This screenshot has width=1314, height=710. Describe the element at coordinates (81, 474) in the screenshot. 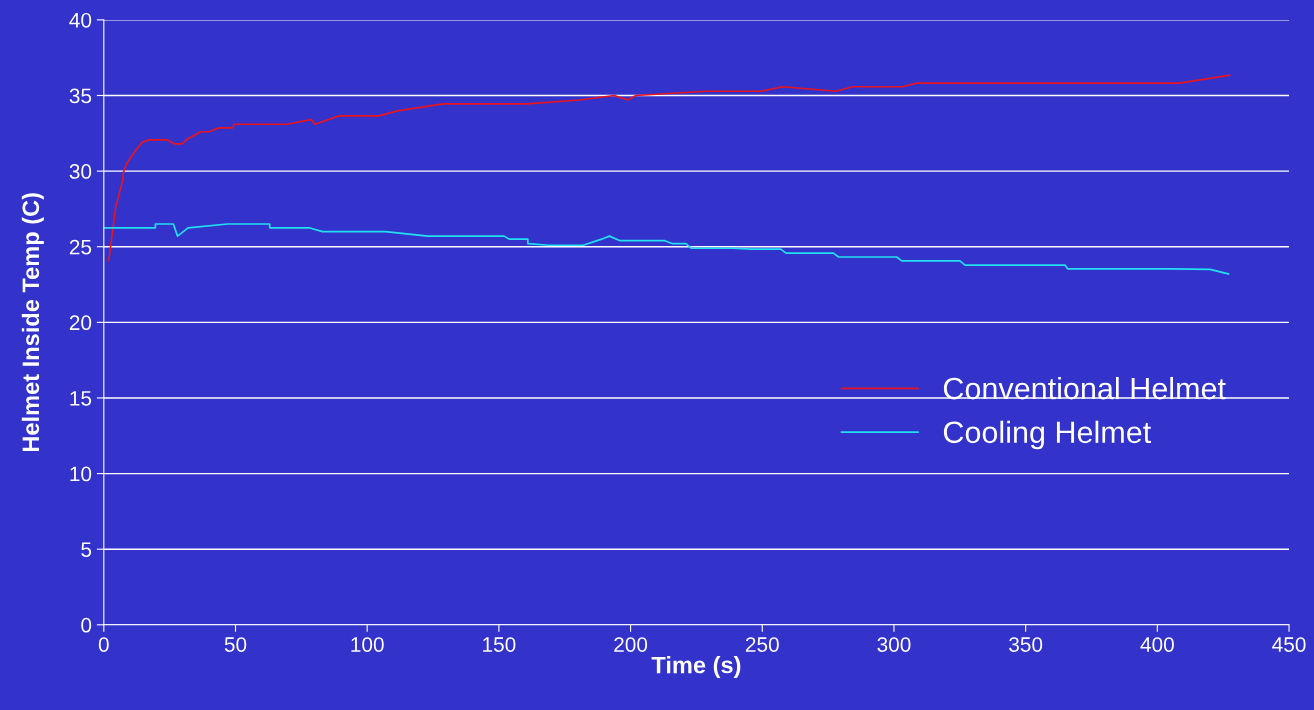

I see `y-tick-label: 10` at that location.